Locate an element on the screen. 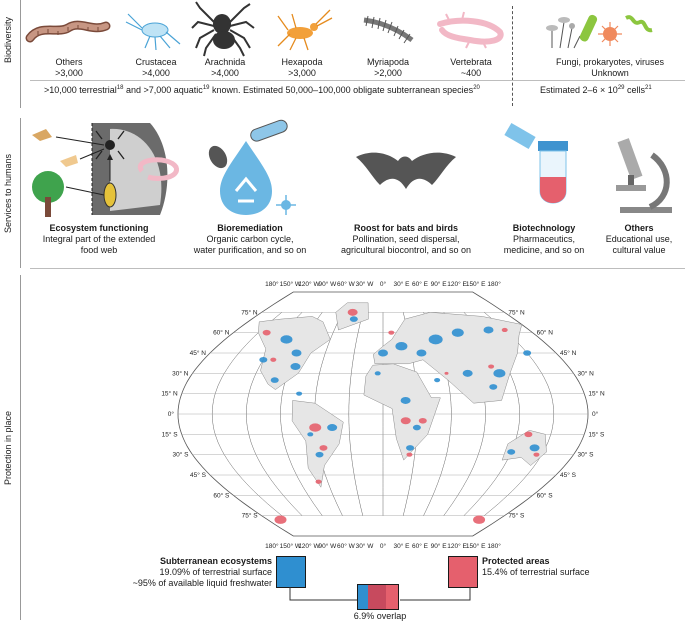  ecosystem-icon is located at coordinates (105, 170).